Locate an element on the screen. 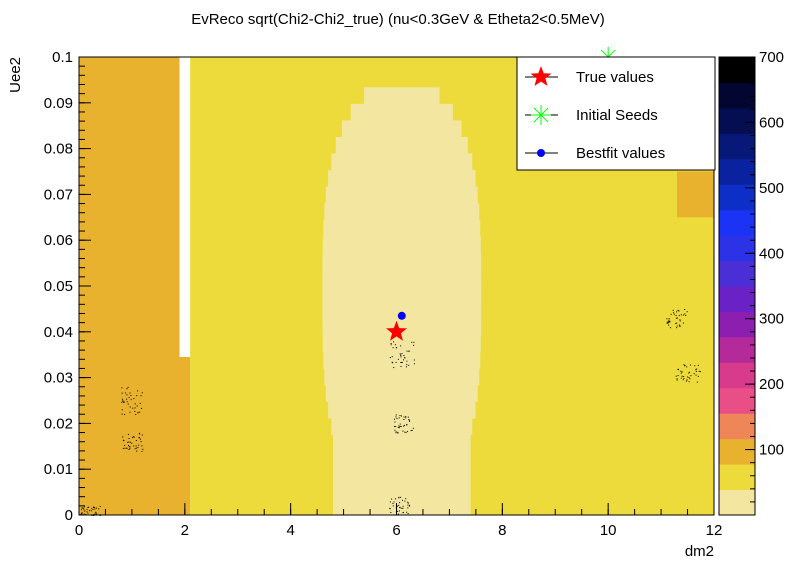 Image resolution: width=796 pixels, height=572 pixels. colorbar-tick-label: 200 is located at coordinates (771, 384).